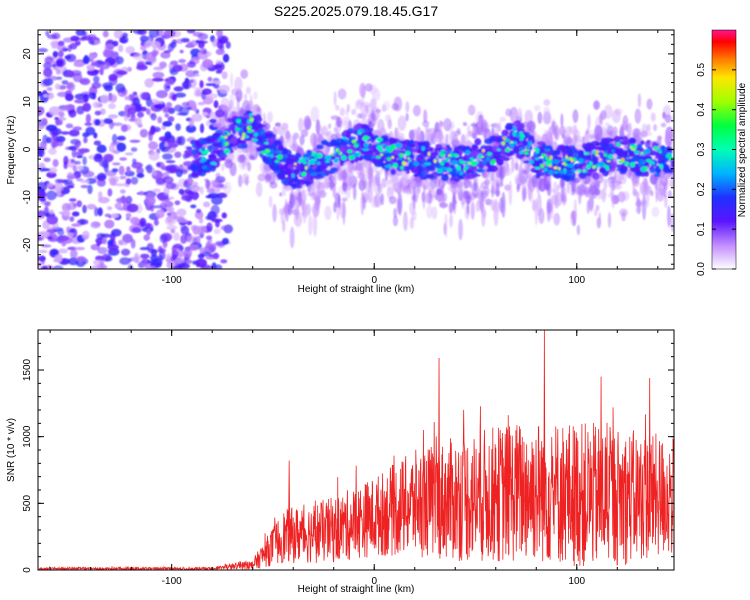 The width and height of the screenshot is (750, 600). Describe the element at coordinates (27, 570) in the screenshot. I see `snr-ytick-label: 0` at that location.